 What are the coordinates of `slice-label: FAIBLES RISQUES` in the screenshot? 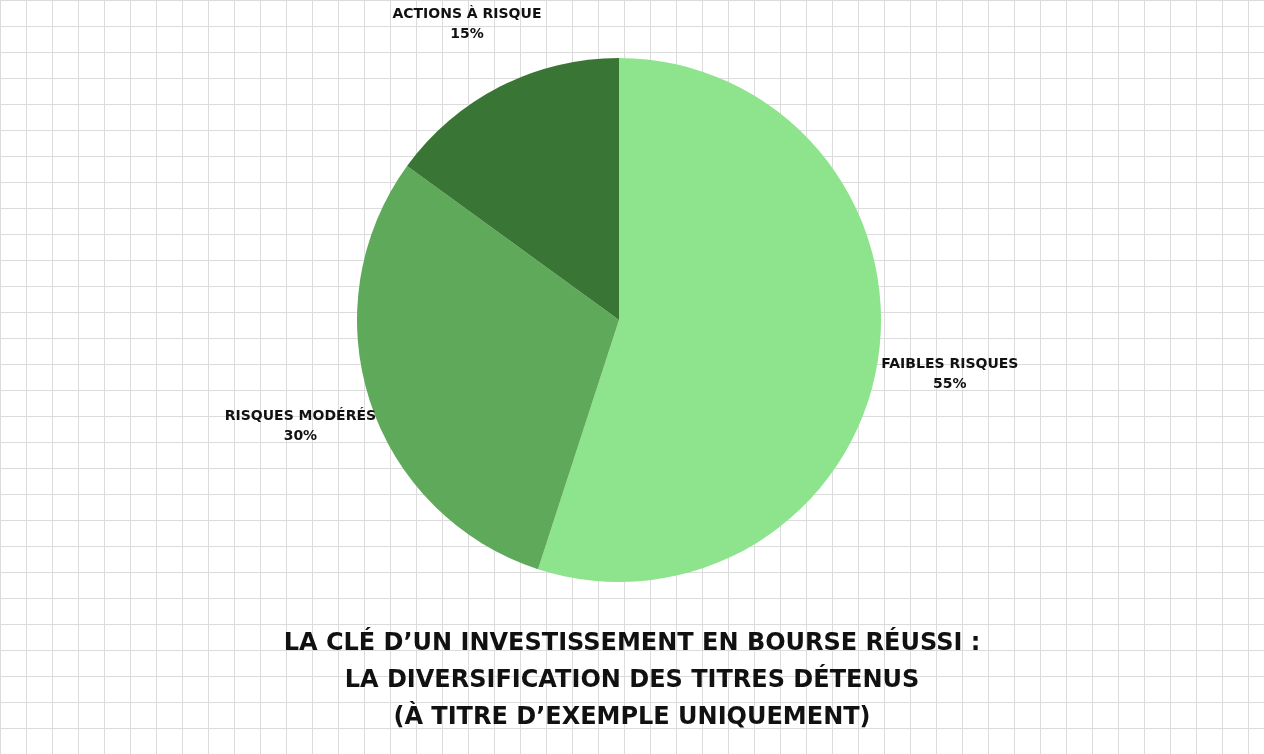 It's located at (950, 363).